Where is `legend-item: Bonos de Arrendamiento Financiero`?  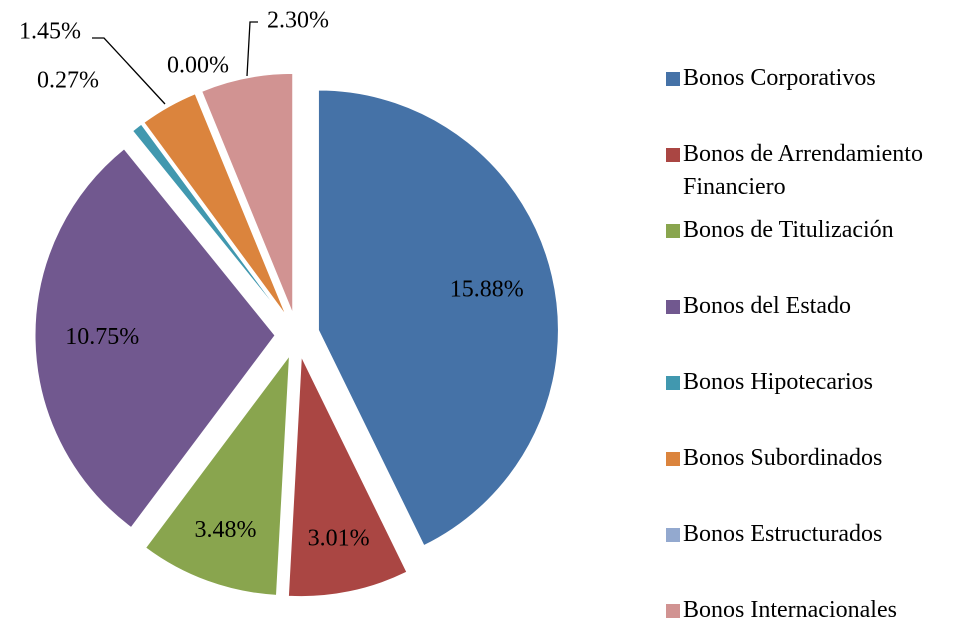 legend-item: Bonos de Arrendamiento Financiero is located at coordinates (821, 171).